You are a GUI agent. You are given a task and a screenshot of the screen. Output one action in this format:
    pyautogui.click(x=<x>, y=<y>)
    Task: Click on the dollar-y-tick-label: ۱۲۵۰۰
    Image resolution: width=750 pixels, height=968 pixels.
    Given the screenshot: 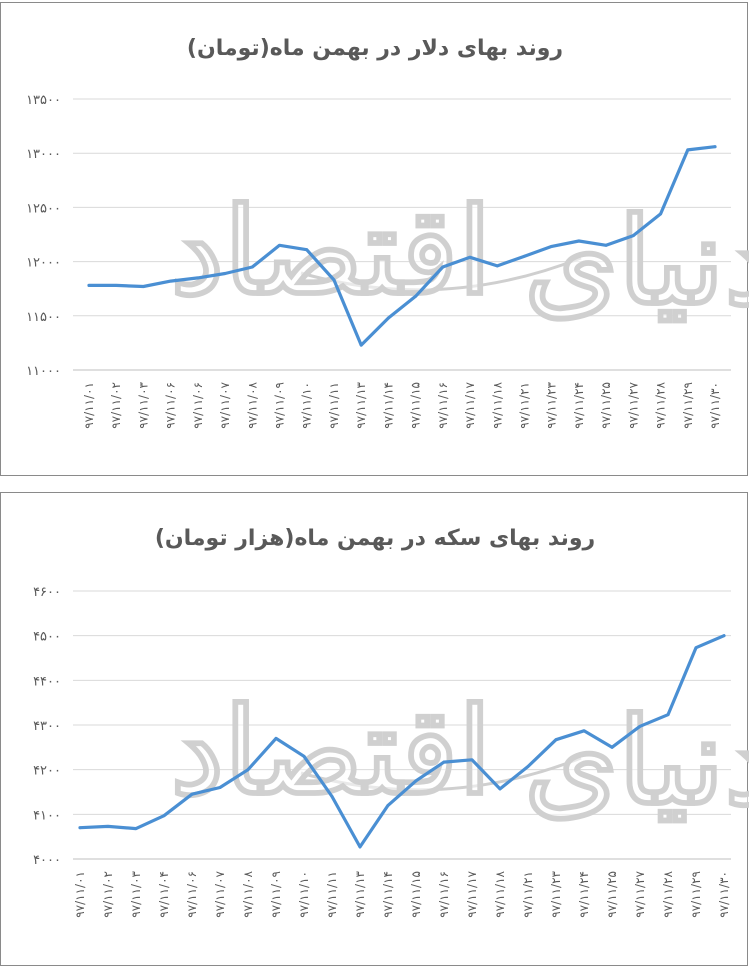 What is the action you would take?
    pyautogui.click(x=43, y=208)
    